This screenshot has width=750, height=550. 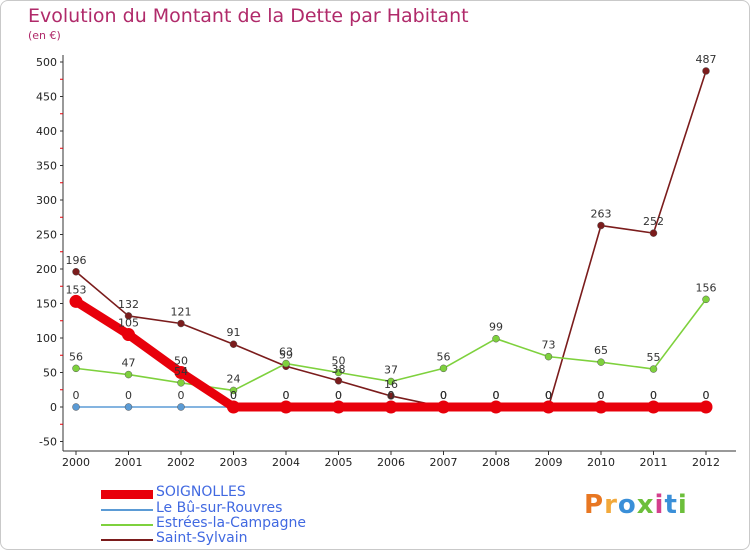 What do you see at coordinates (46, 338) in the screenshot?
I see `y-tick-label: 100` at bounding box center [46, 338].